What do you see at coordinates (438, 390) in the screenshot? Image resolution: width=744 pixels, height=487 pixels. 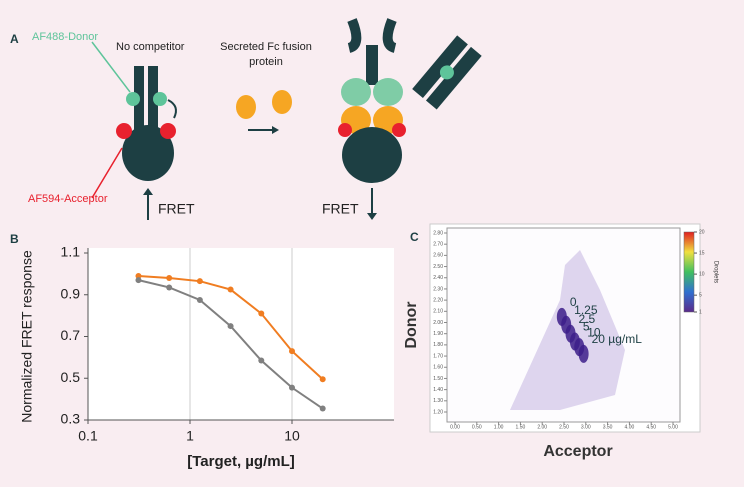 I see `y-tick-label: 1.40` at bounding box center [438, 390].